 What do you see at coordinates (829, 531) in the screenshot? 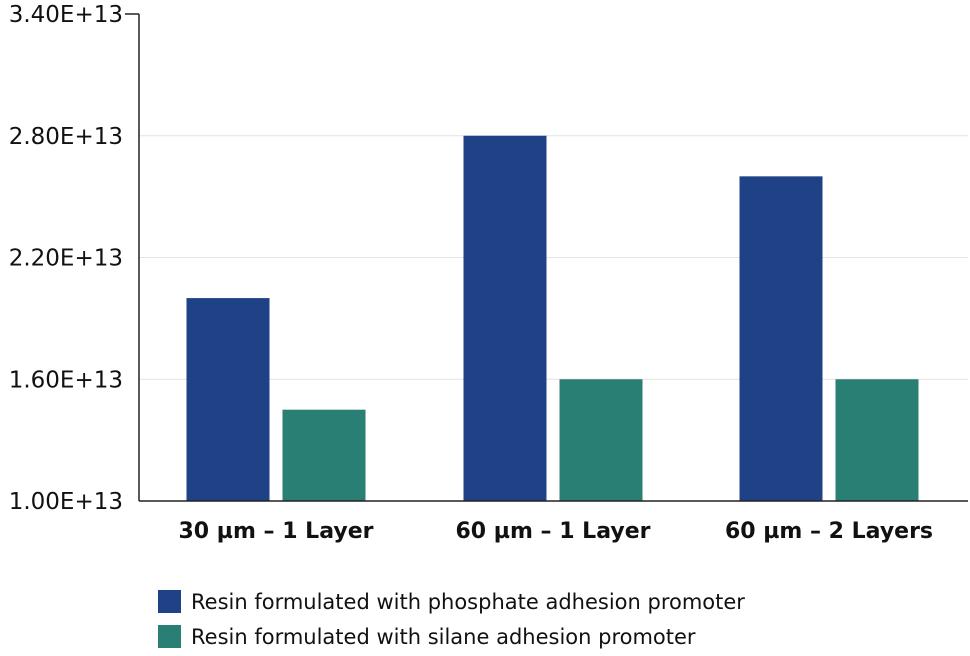
I see `x-category-label: 60 µm – 2 Layers` at bounding box center [829, 531].